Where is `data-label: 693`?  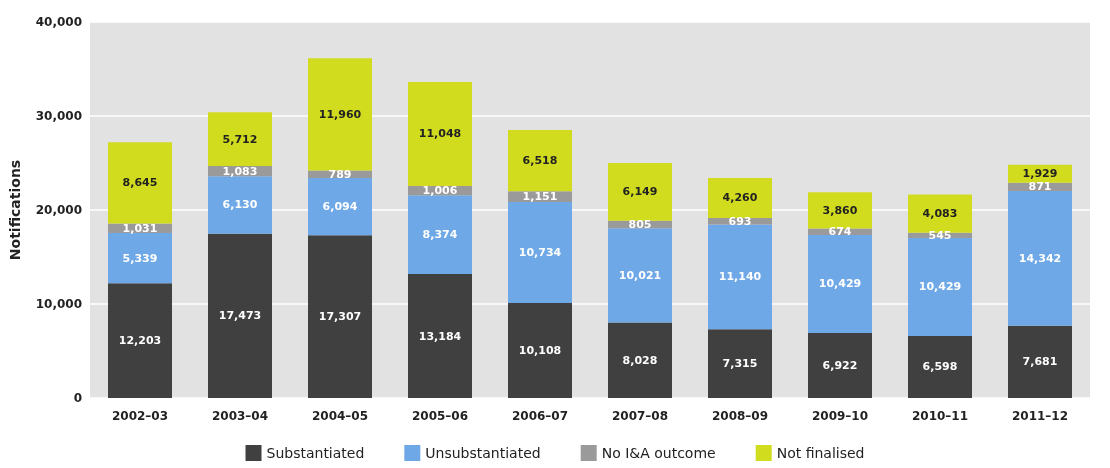 data-label: 693 is located at coordinates (740, 221).